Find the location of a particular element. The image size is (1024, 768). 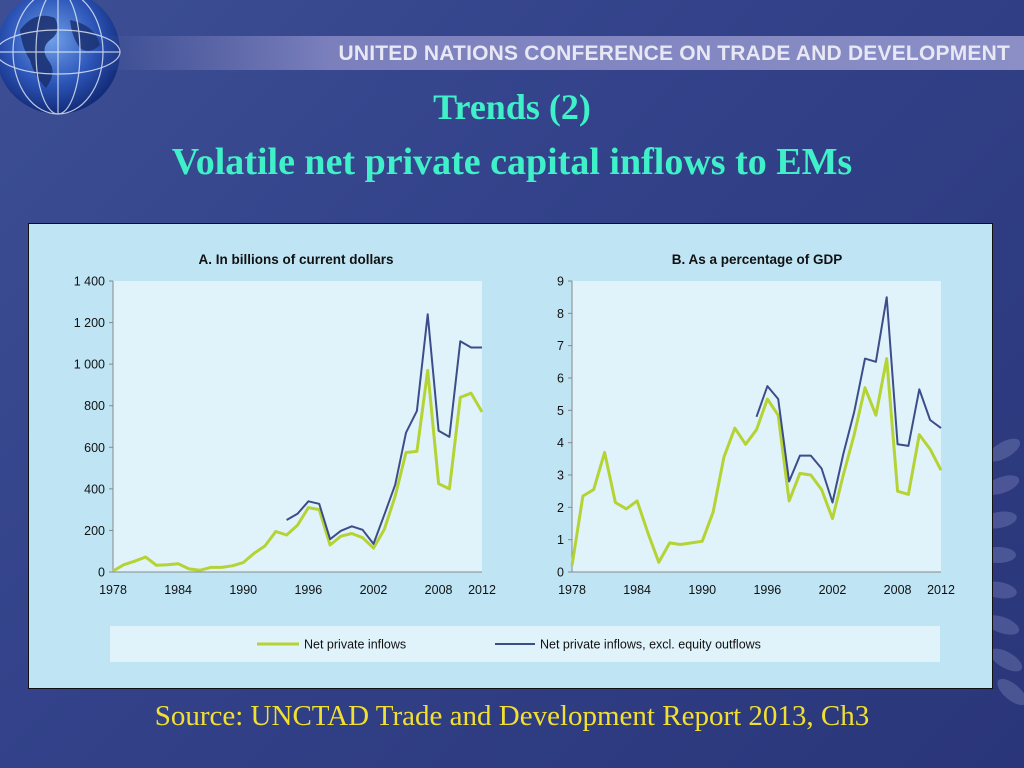

chart-b-y-tick-label: 6 is located at coordinates (560, 379).